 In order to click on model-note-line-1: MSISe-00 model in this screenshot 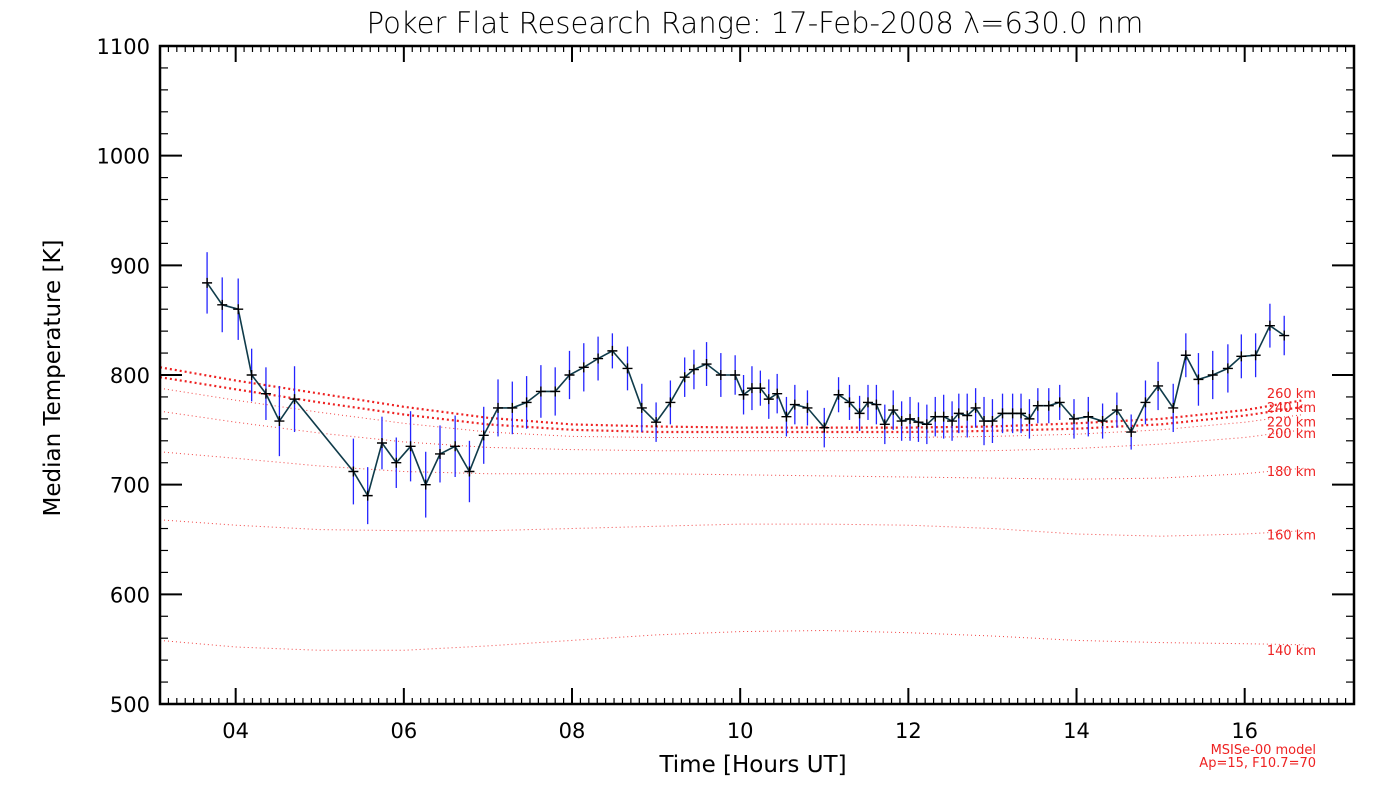, I will do `click(1263, 750)`.